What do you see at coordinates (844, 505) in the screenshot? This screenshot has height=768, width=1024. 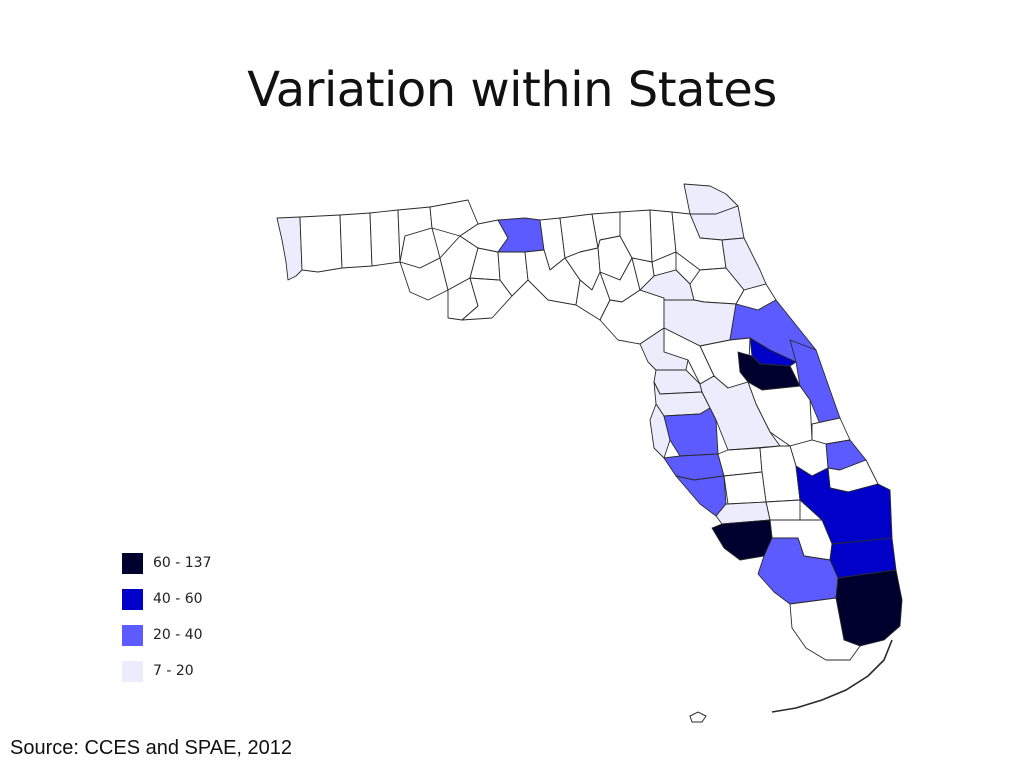 I see `county-palm-beach` at bounding box center [844, 505].